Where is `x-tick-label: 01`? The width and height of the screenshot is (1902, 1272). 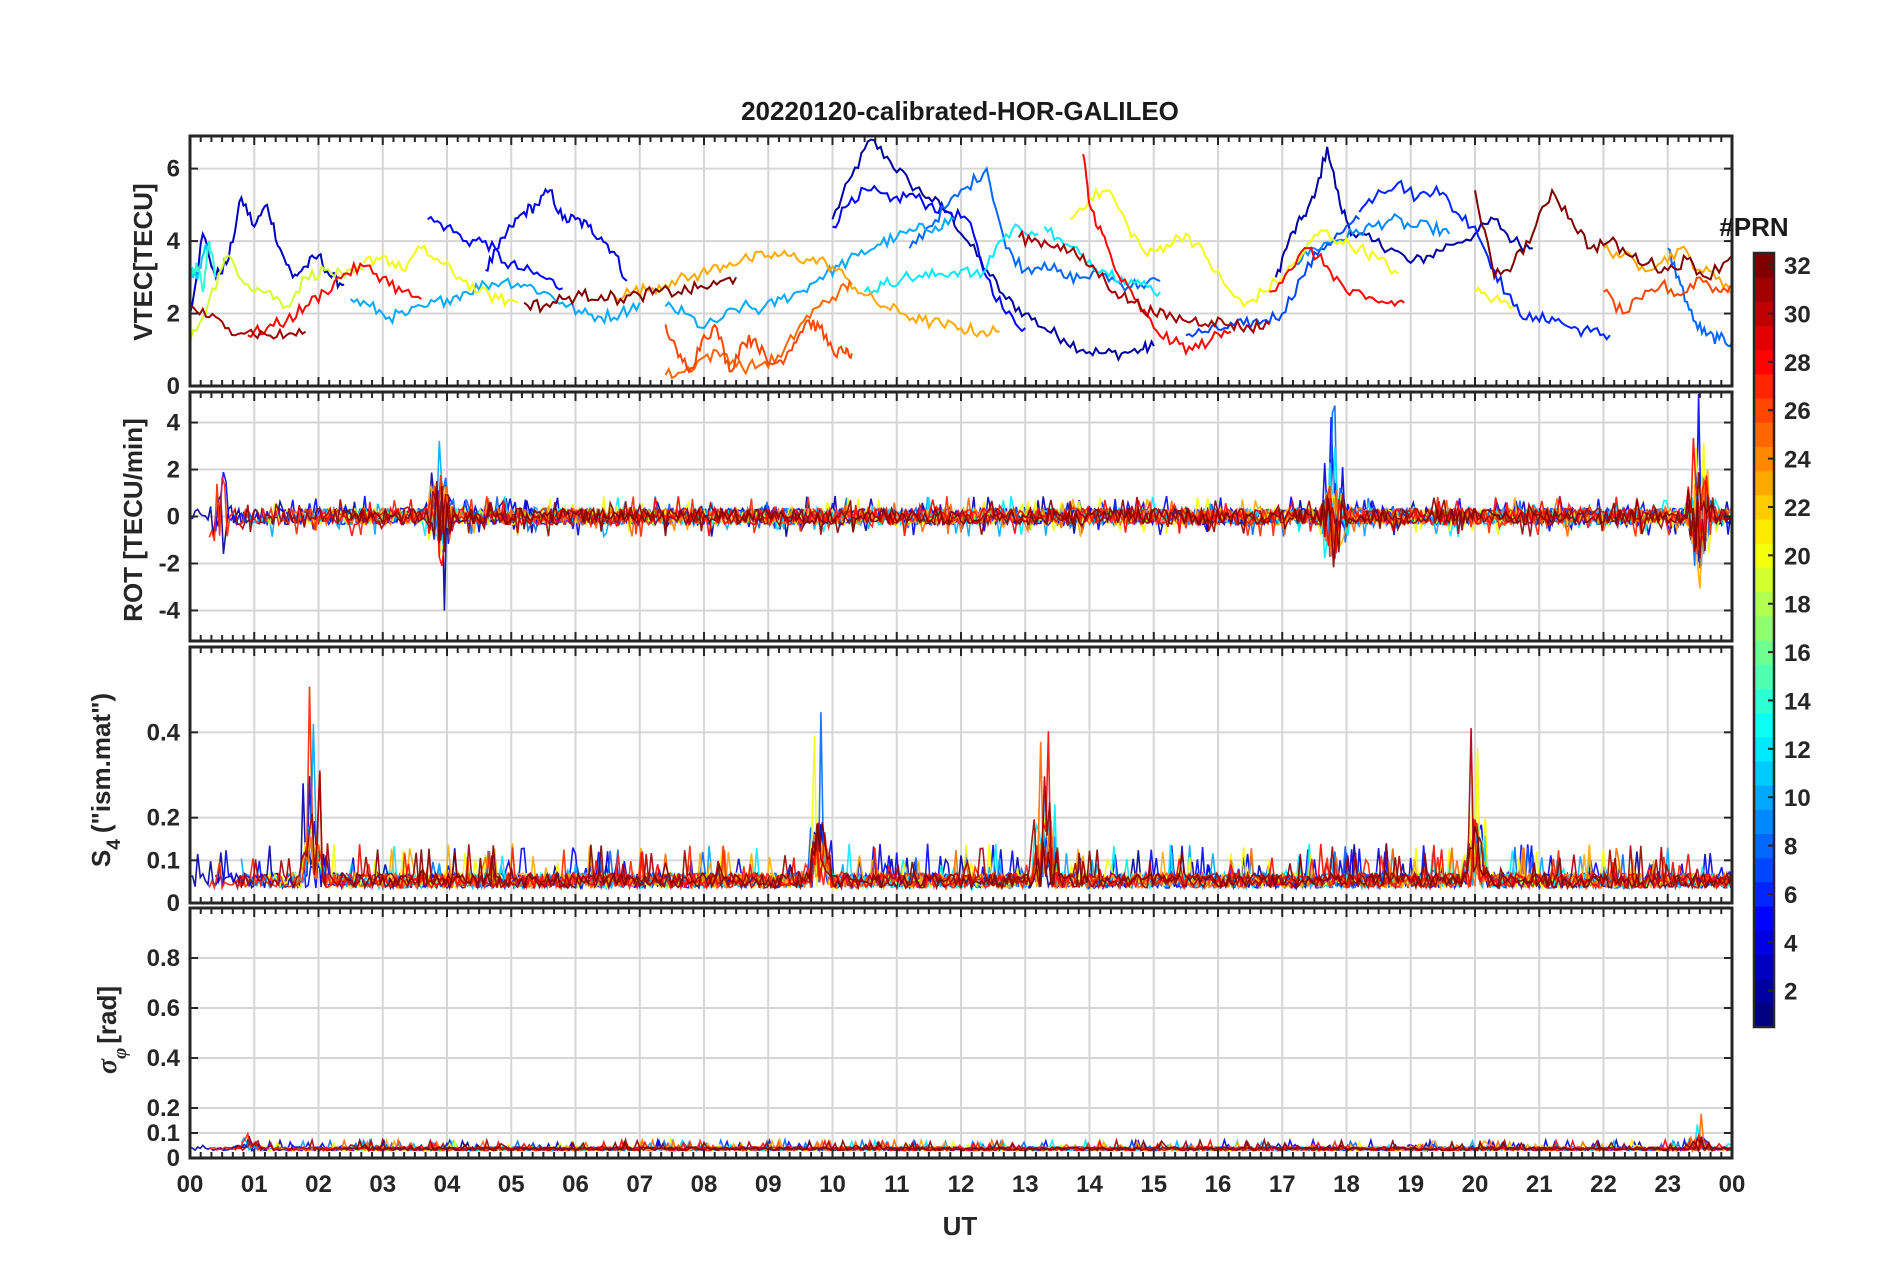 x-tick-label: 01 is located at coordinates (254, 1184).